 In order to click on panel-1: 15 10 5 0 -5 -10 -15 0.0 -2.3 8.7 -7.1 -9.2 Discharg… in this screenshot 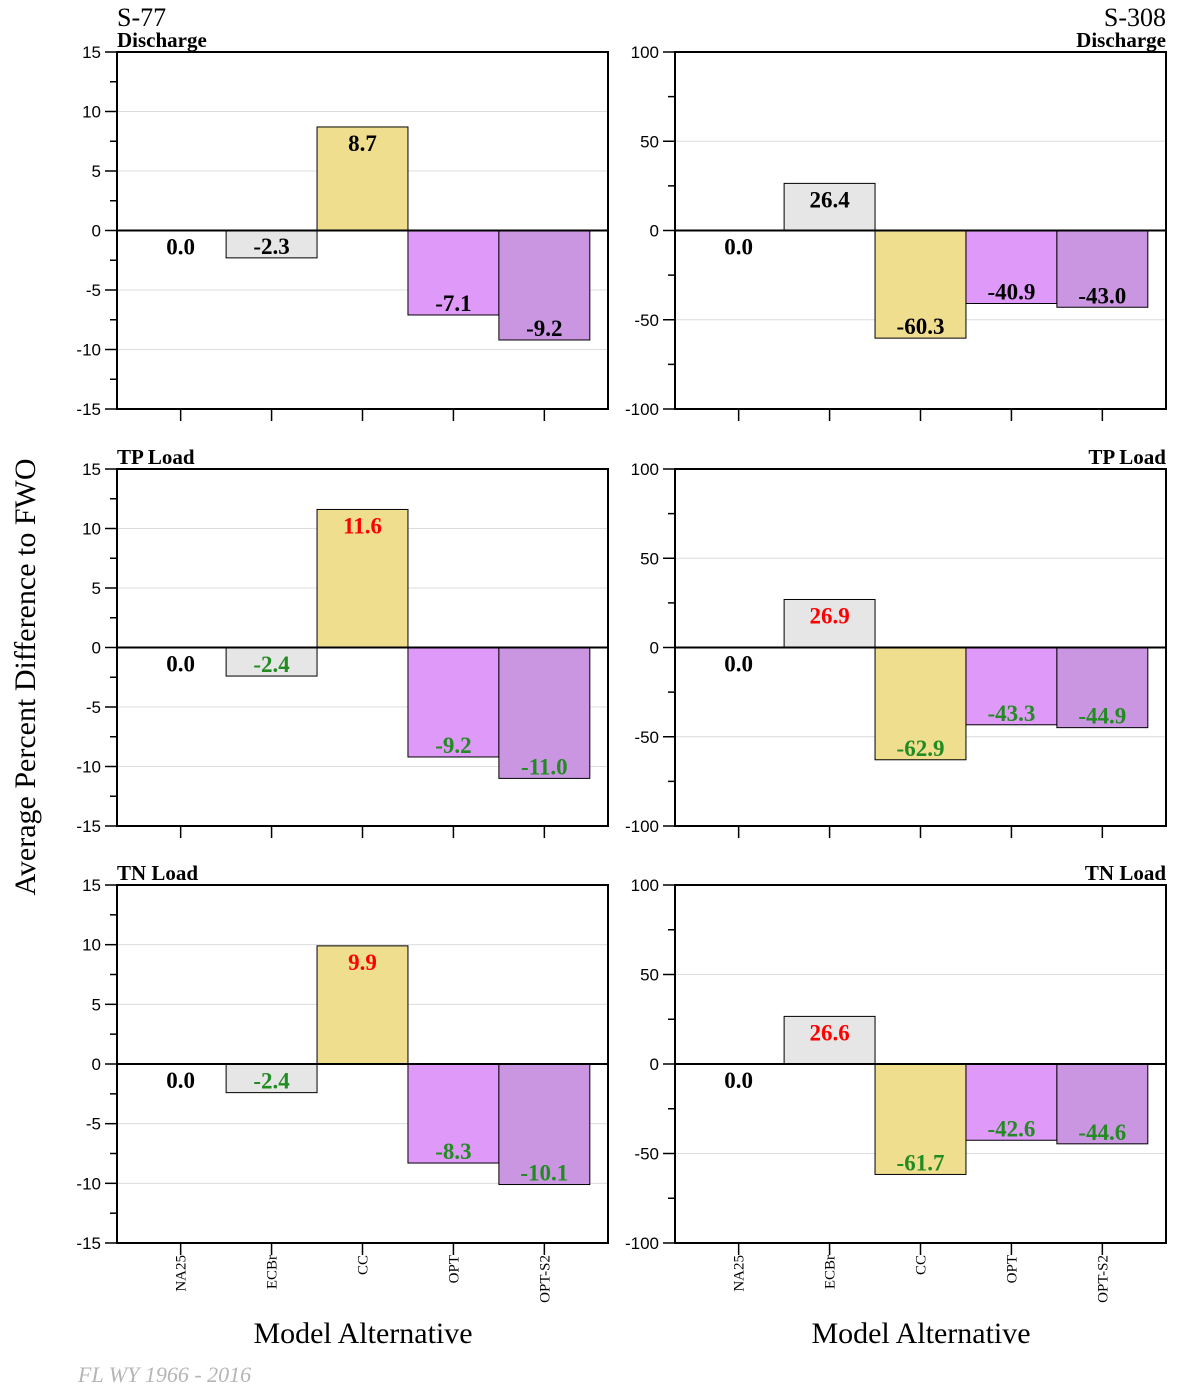, I will do `click(342, 212)`.